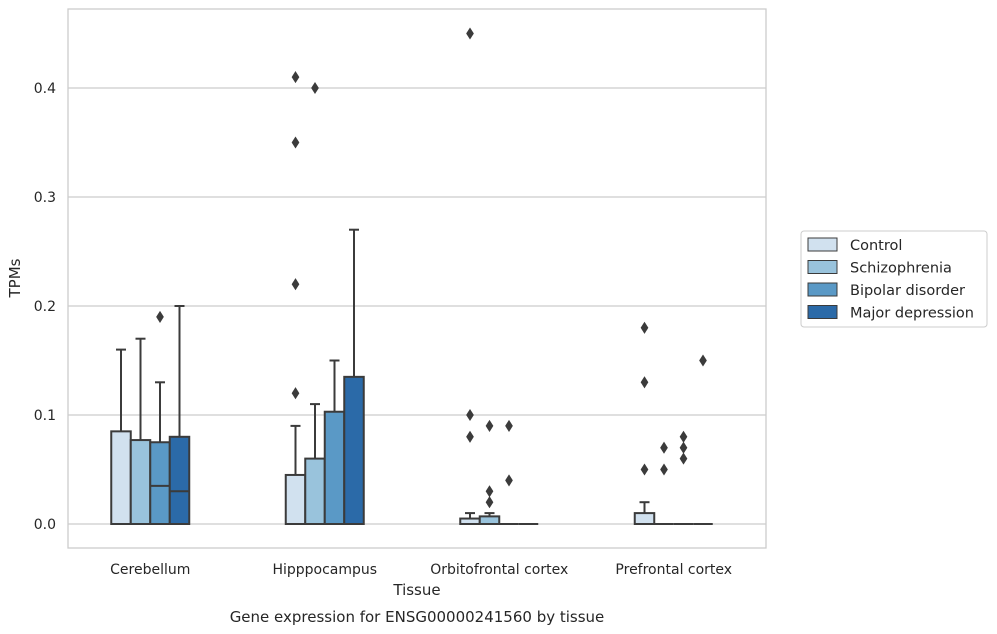 The image size is (997, 634). What do you see at coordinates (499, 570) in the screenshot?
I see `x-tick-label: Orbitofrontal cortex` at bounding box center [499, 570].